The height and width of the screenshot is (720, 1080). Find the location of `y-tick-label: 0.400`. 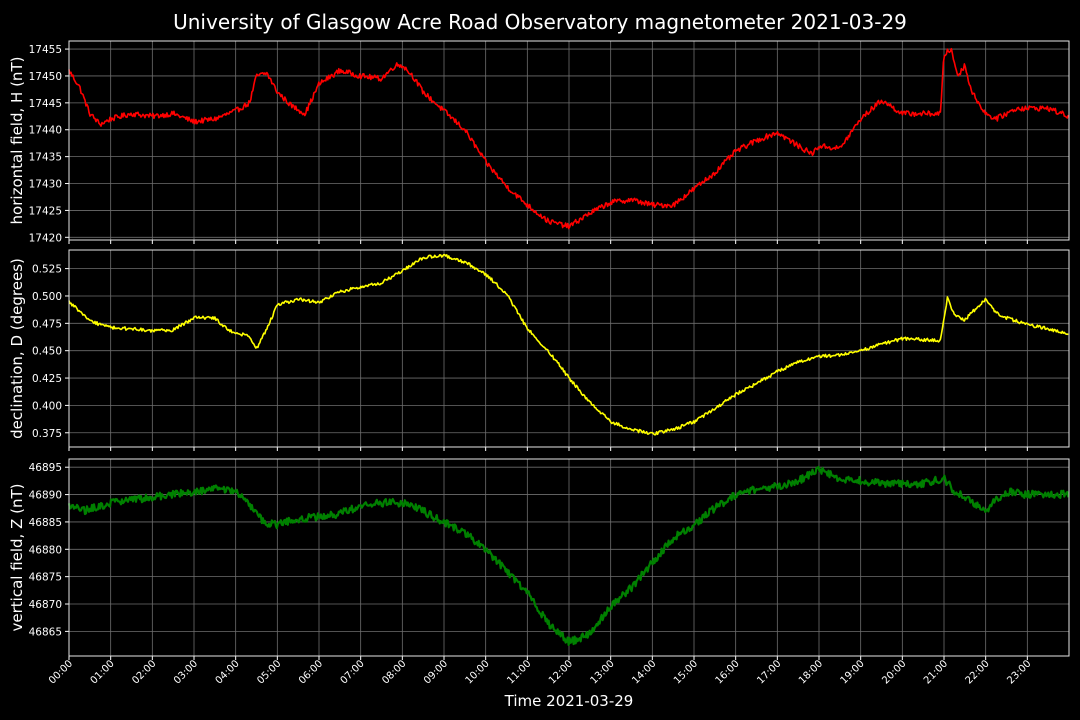

y-tick-label: 0.400 is located at coordinates (47, 406).